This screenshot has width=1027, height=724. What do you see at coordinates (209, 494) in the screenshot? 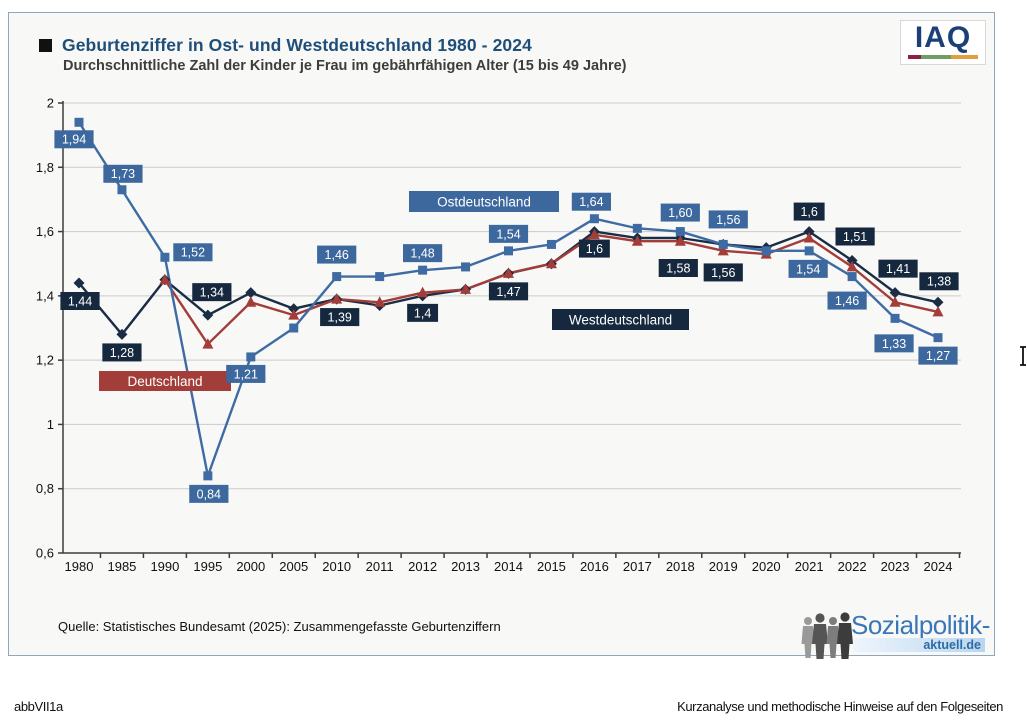
I see `svg-text: 0,84` at bounding box center [209, 494].